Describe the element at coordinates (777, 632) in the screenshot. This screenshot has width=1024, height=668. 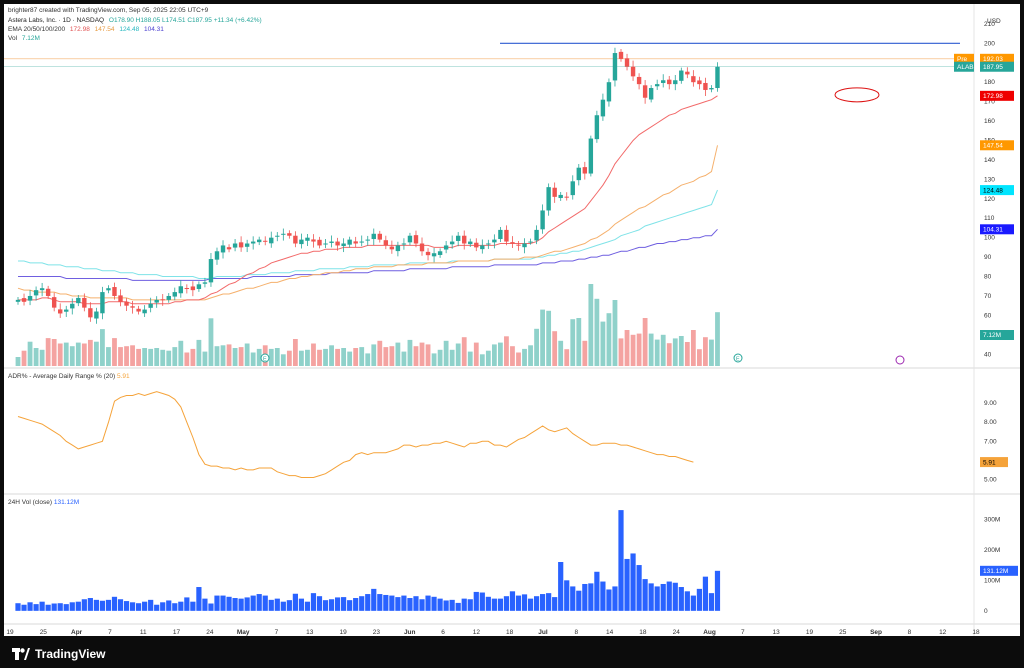
I see `x-tick-label: 13` at that location.